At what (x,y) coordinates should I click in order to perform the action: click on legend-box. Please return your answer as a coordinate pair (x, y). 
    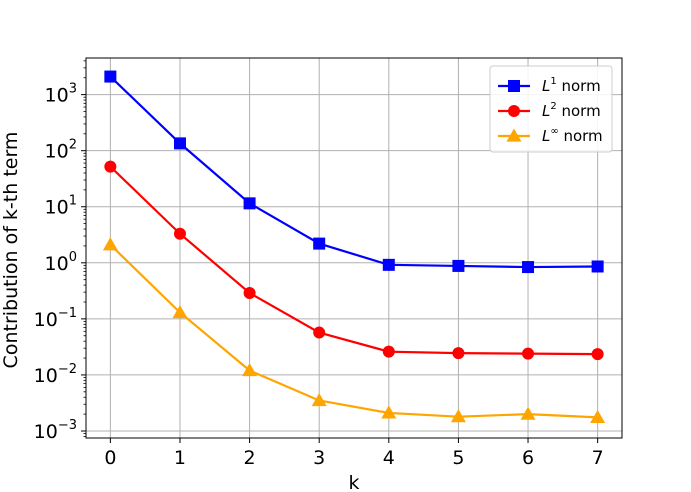
    Looking at the image, I should click on (551, 109).